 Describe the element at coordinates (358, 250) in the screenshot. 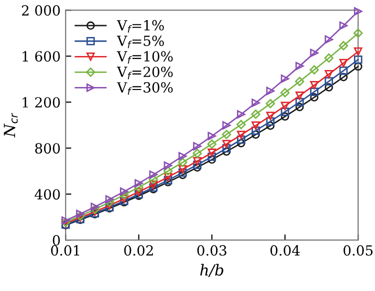

I see `x-tick-label: 0.05` at that location.